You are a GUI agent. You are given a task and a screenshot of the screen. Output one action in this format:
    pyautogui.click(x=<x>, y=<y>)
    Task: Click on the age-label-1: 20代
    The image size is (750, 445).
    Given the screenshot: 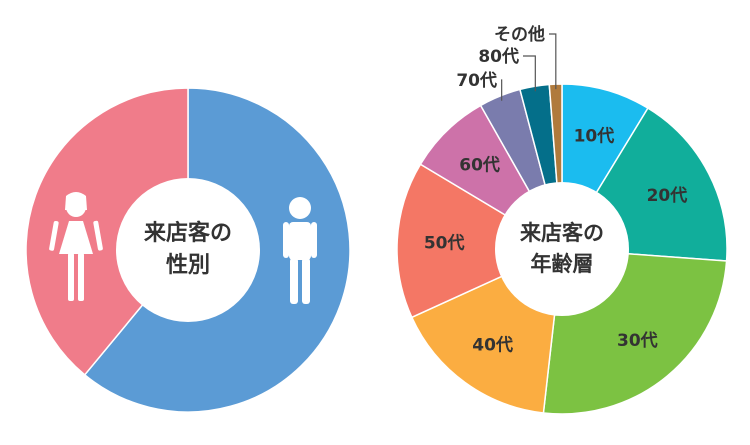 What is the action you would take?
    pyautogui.click(x=667, y=195)
    